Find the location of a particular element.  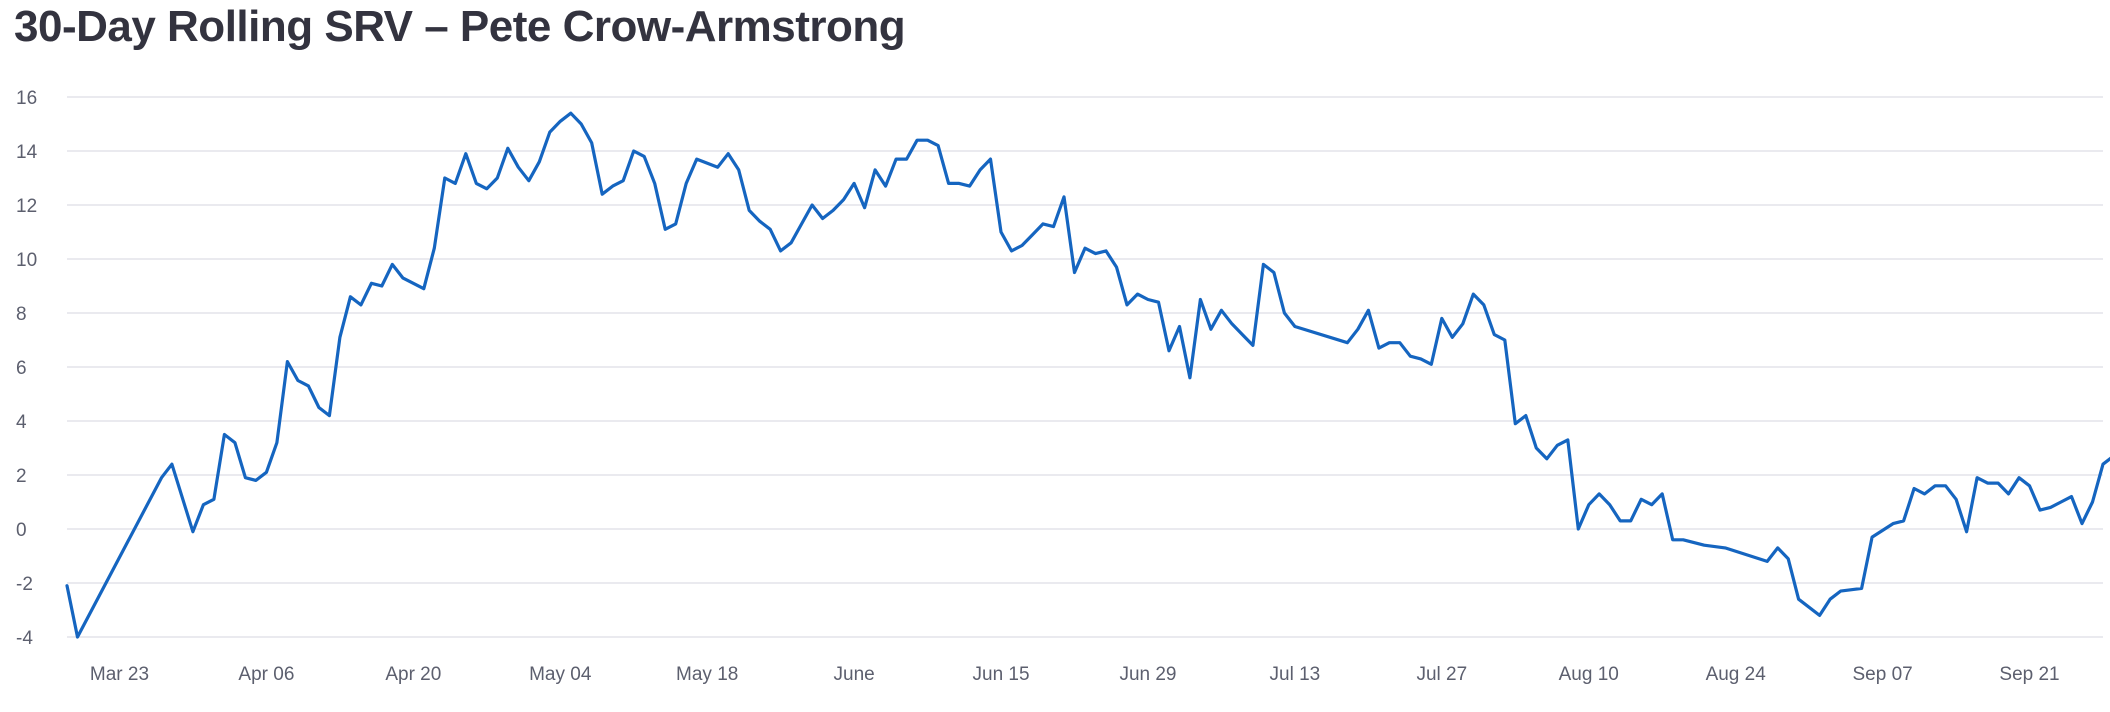

y-axis-ticks: 16 14 12 10 8 6 4 2 0 -2 -4 is located at coordinates (27, 368).